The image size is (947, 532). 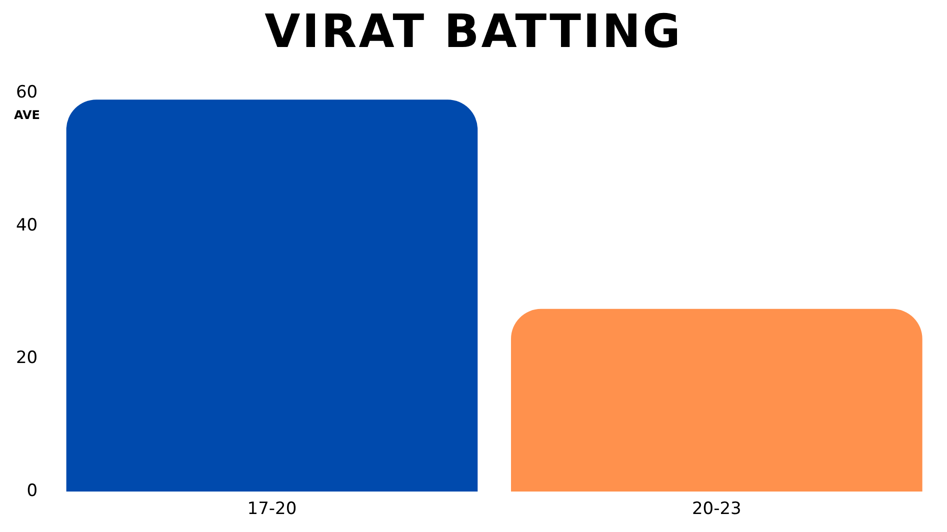 What do you see at coordinates (27, 92) in the screenshot?
I see `y-tick-label: 60` at bounding box center [27, 92].